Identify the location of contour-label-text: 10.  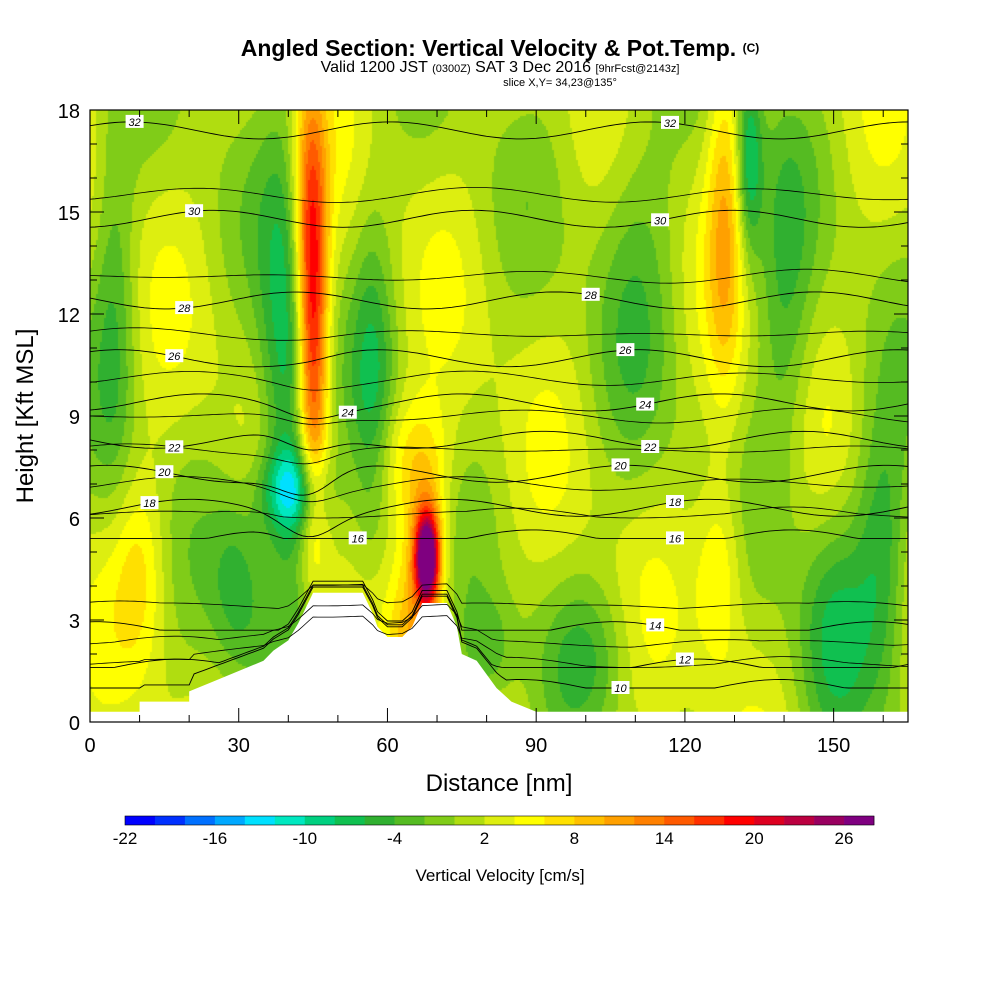
(620, 689).